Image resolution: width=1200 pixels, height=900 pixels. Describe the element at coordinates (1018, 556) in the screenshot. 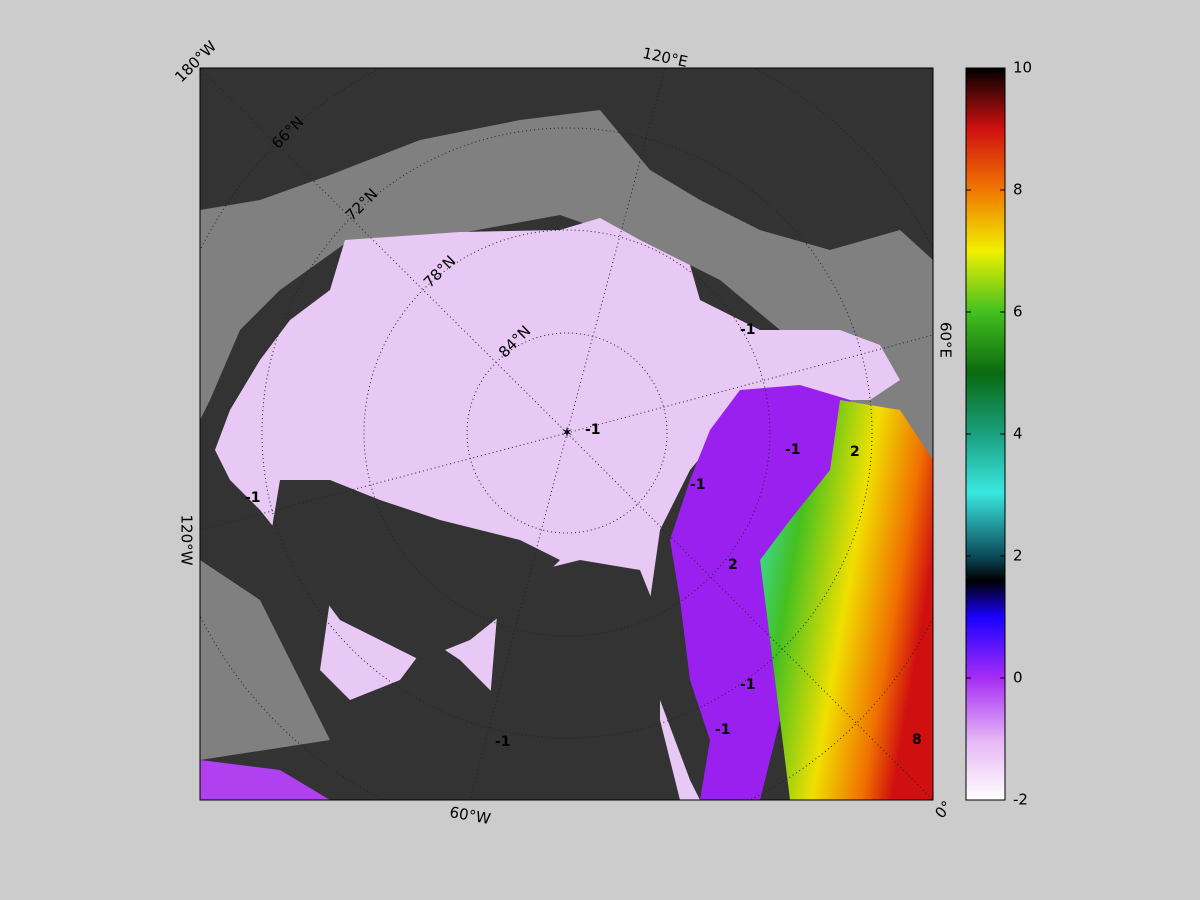

I see `colorbar-tick-label: 2` at that location.